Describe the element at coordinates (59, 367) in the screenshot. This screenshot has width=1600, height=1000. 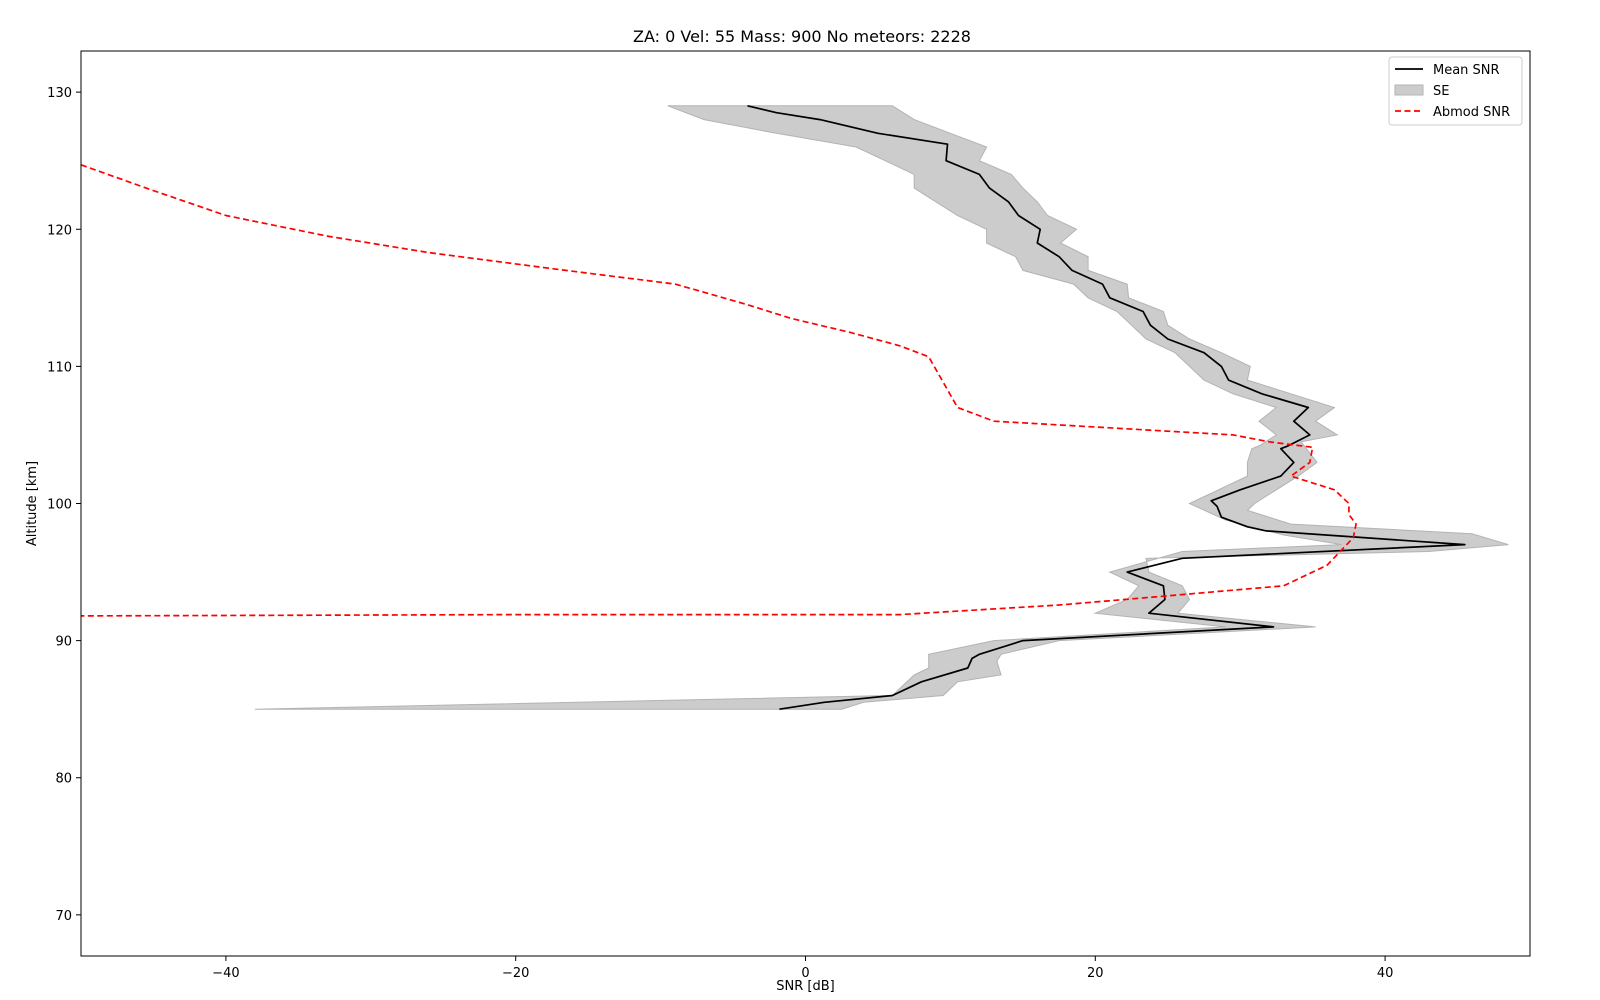
I see `y-tick-label: 110` at that location.